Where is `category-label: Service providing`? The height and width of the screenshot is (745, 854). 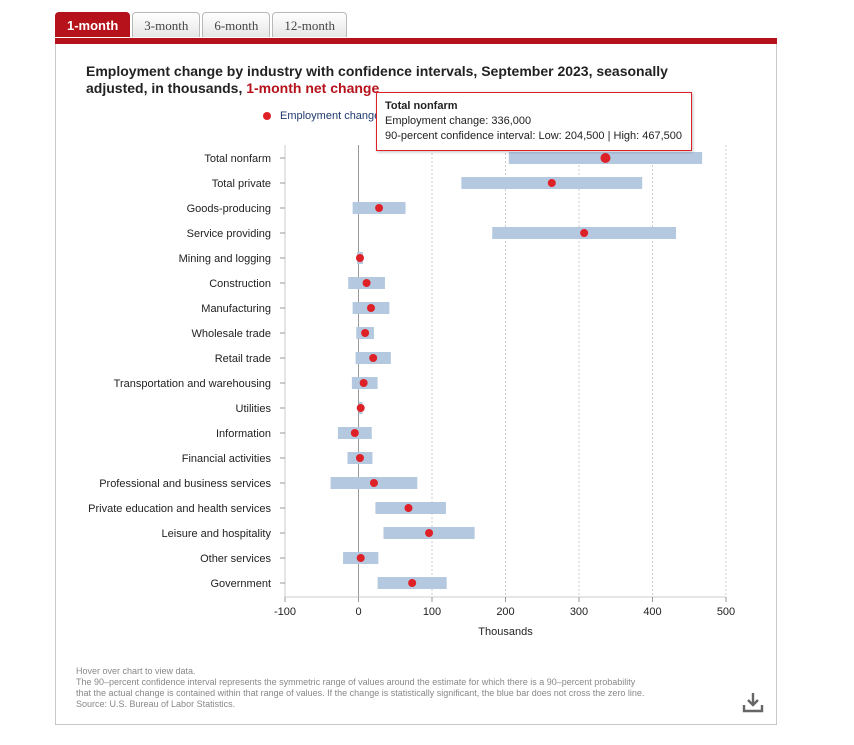
category-label: Service providing is located at coordinates (229, 234).